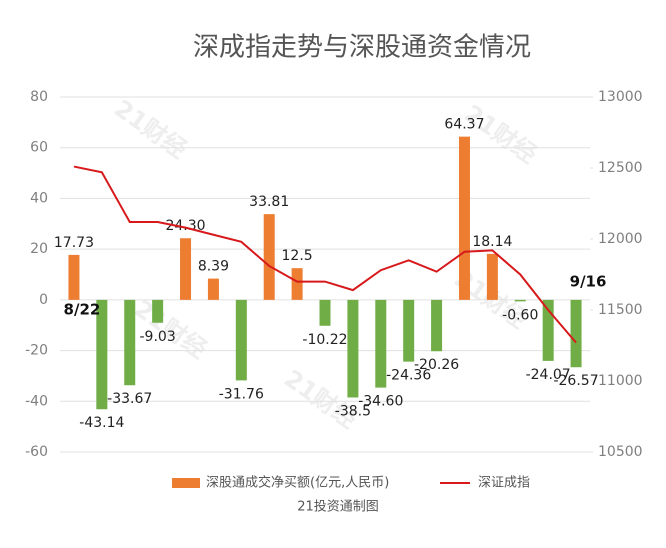 The height and width of the screenshot is (548, 666). What do you see at coordinates (620, 381) in the screenshot?
I see `y2-tick-label: 11000` at bounding box center [620, 381].